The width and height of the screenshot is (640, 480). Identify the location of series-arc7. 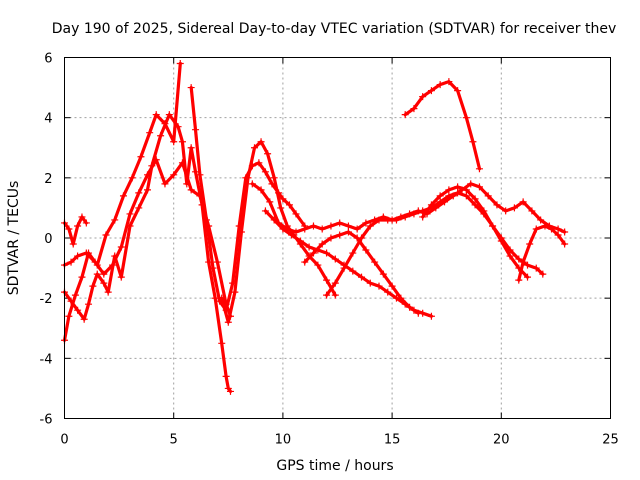
(408, 208).